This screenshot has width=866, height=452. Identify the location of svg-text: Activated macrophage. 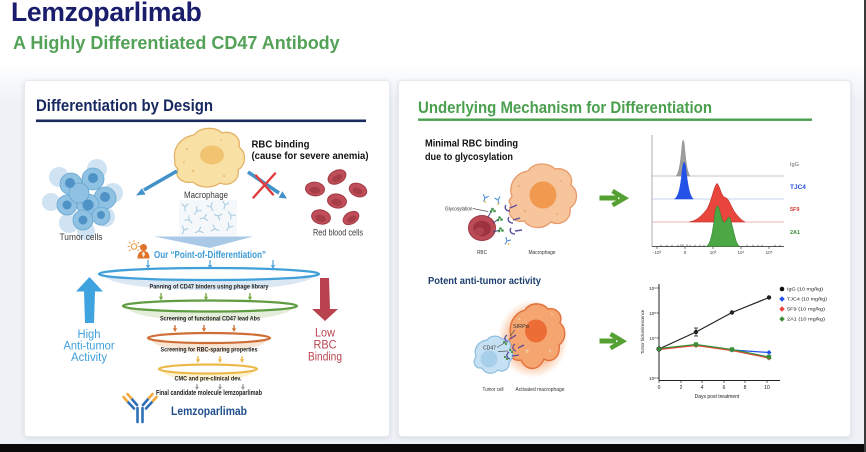
(540, 390).